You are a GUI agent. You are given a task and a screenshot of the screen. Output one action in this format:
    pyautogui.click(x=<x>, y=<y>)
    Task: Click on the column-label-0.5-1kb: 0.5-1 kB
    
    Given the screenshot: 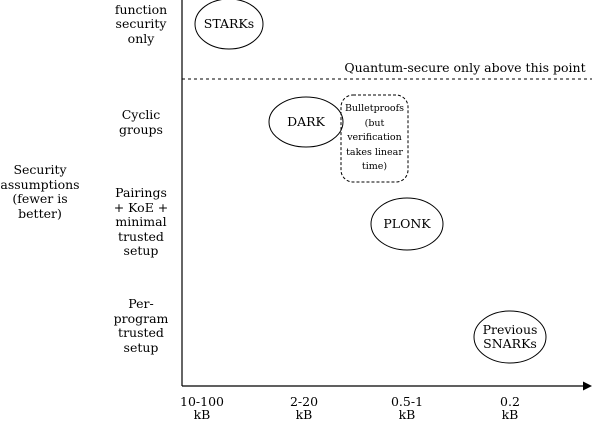 What is the action you would take?
    pyautogui.click(x=407, y=408)
    